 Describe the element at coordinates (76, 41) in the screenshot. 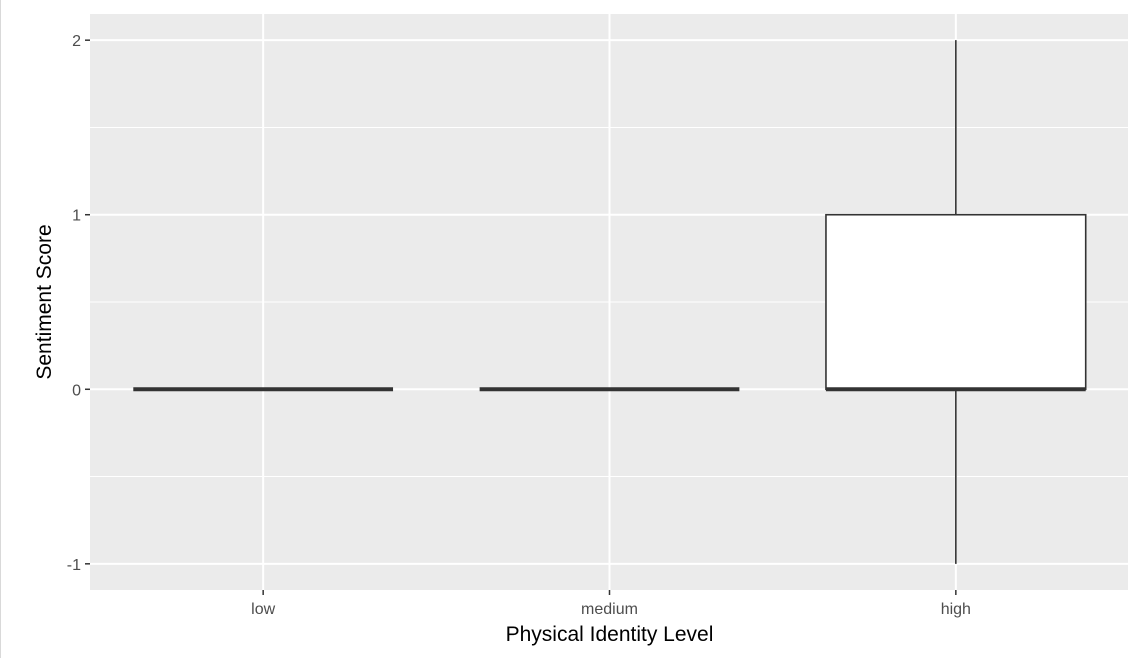

I see `y-tick-label: 2` at that location.